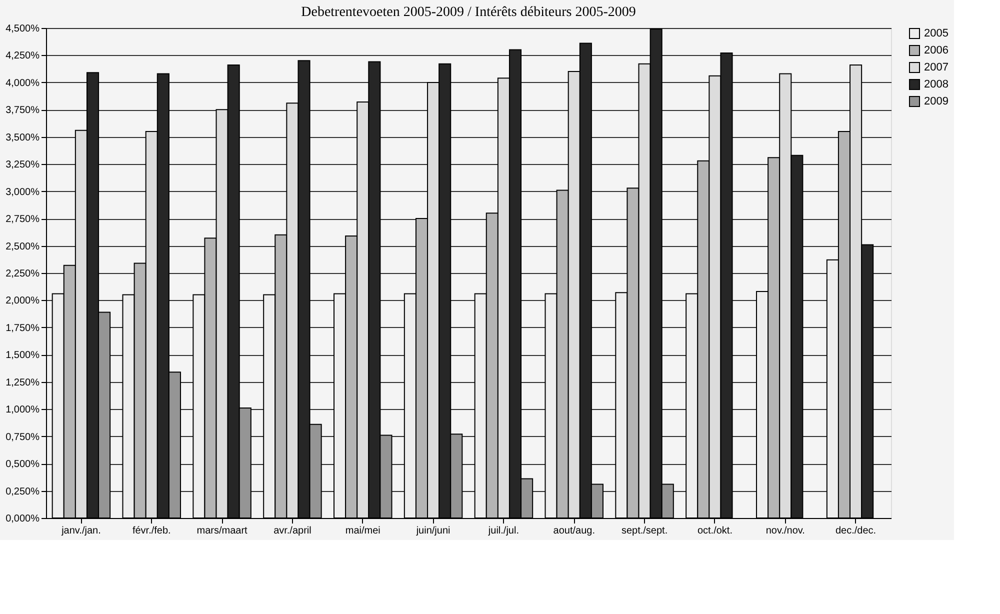  Describe the element at coordinates (23, 356) in the screenshot. I see `y-tick-label: 1,500%` at that location.